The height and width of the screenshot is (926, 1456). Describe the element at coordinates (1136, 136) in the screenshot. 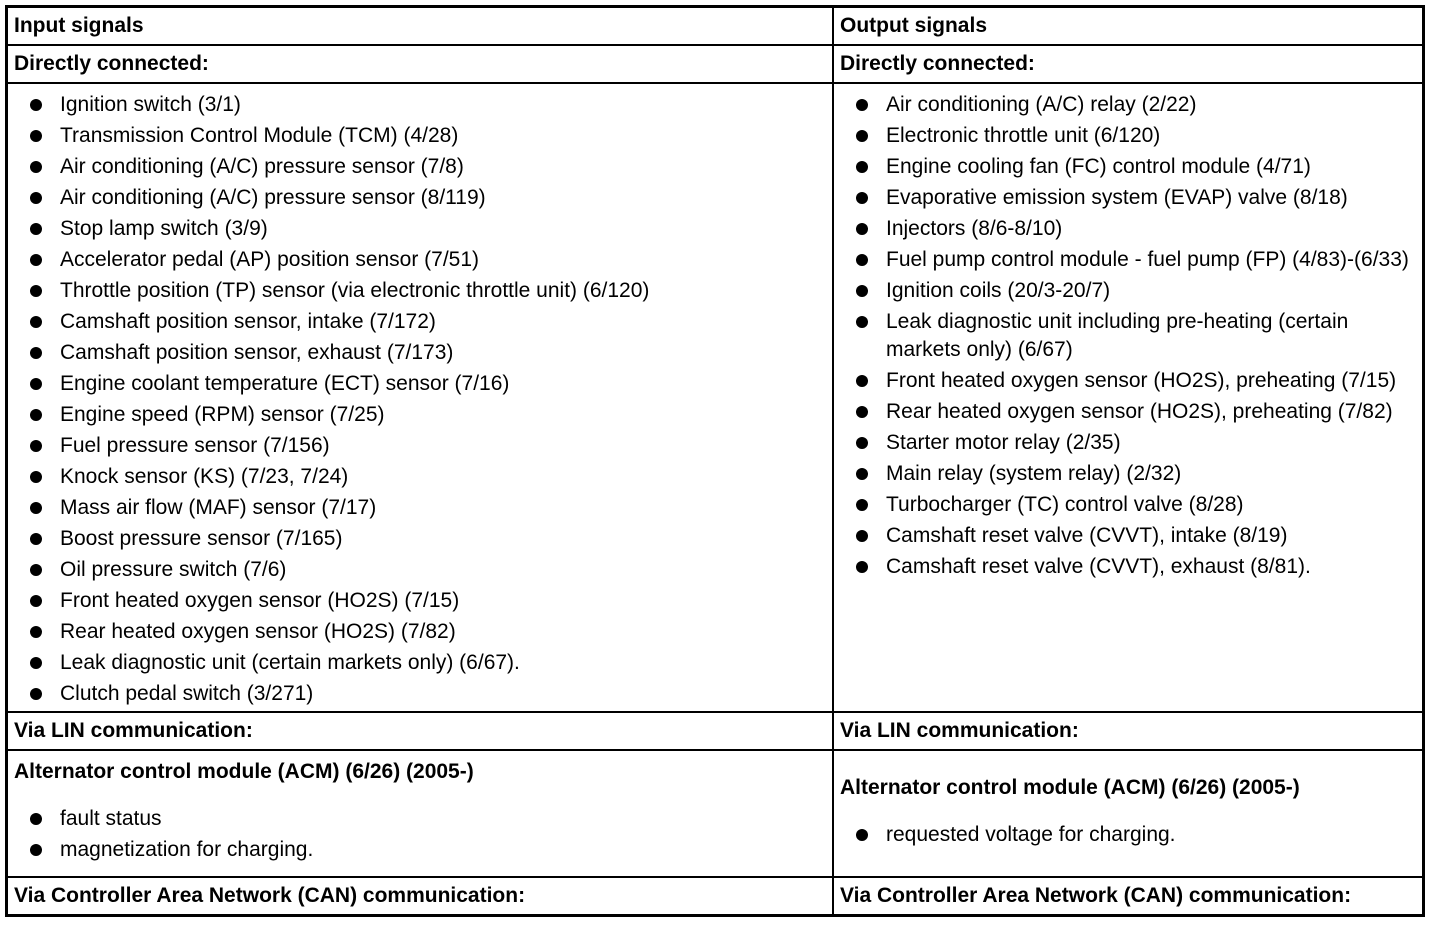

I see `bullet-item: Electronic throttle unit (6/120)` at that location.